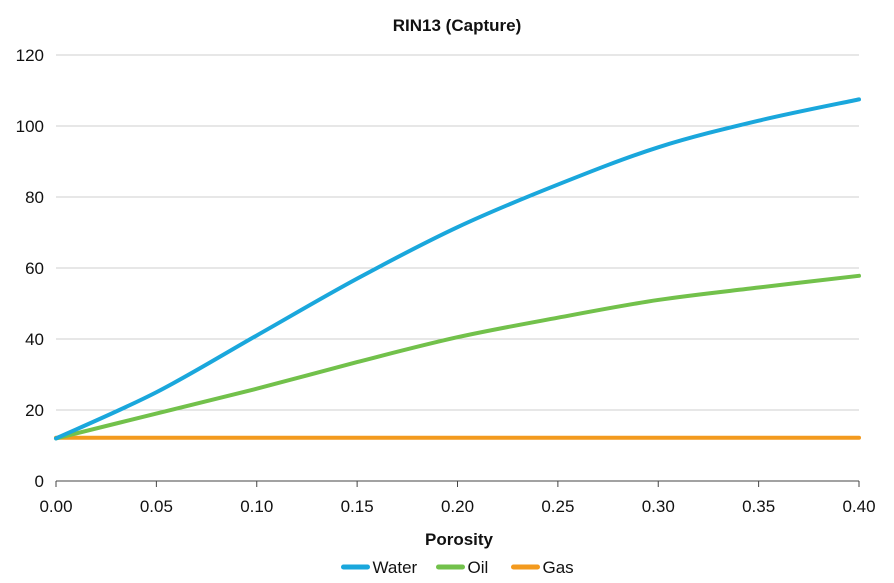  What do you see at coordinates (758, 506) in the screenshot?
I see `x-tick-label: 0.35` at bounding box center [758, 506].